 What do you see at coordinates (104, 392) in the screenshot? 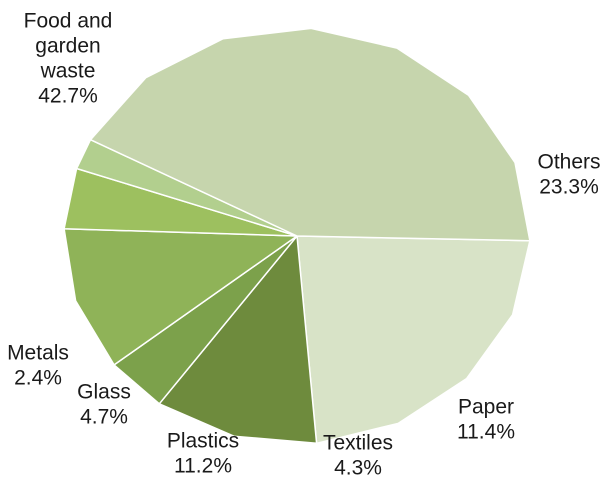
I see `slice-name-label: Glass` at bounding box center [104, 392].